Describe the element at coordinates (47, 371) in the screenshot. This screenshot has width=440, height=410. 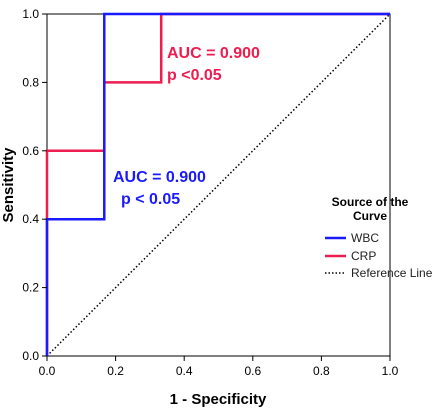
I see `x-tick-label: 0.0` at that location.